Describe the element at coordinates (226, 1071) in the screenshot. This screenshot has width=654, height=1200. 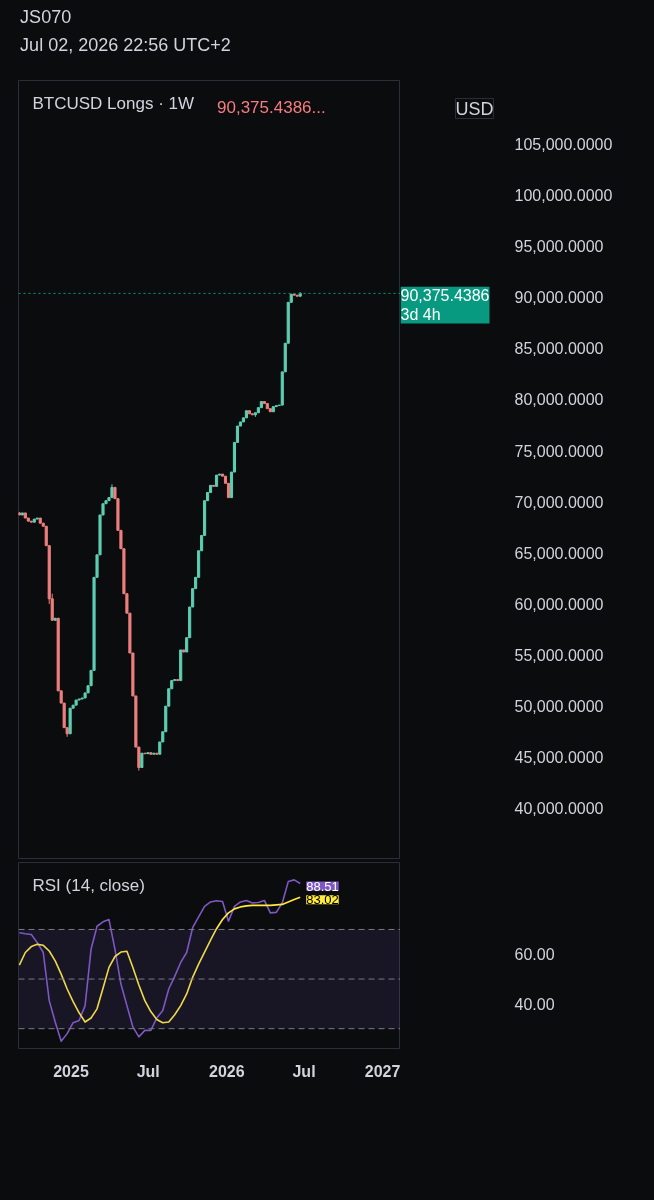
I see `x-tick-label: 2026` at that location.